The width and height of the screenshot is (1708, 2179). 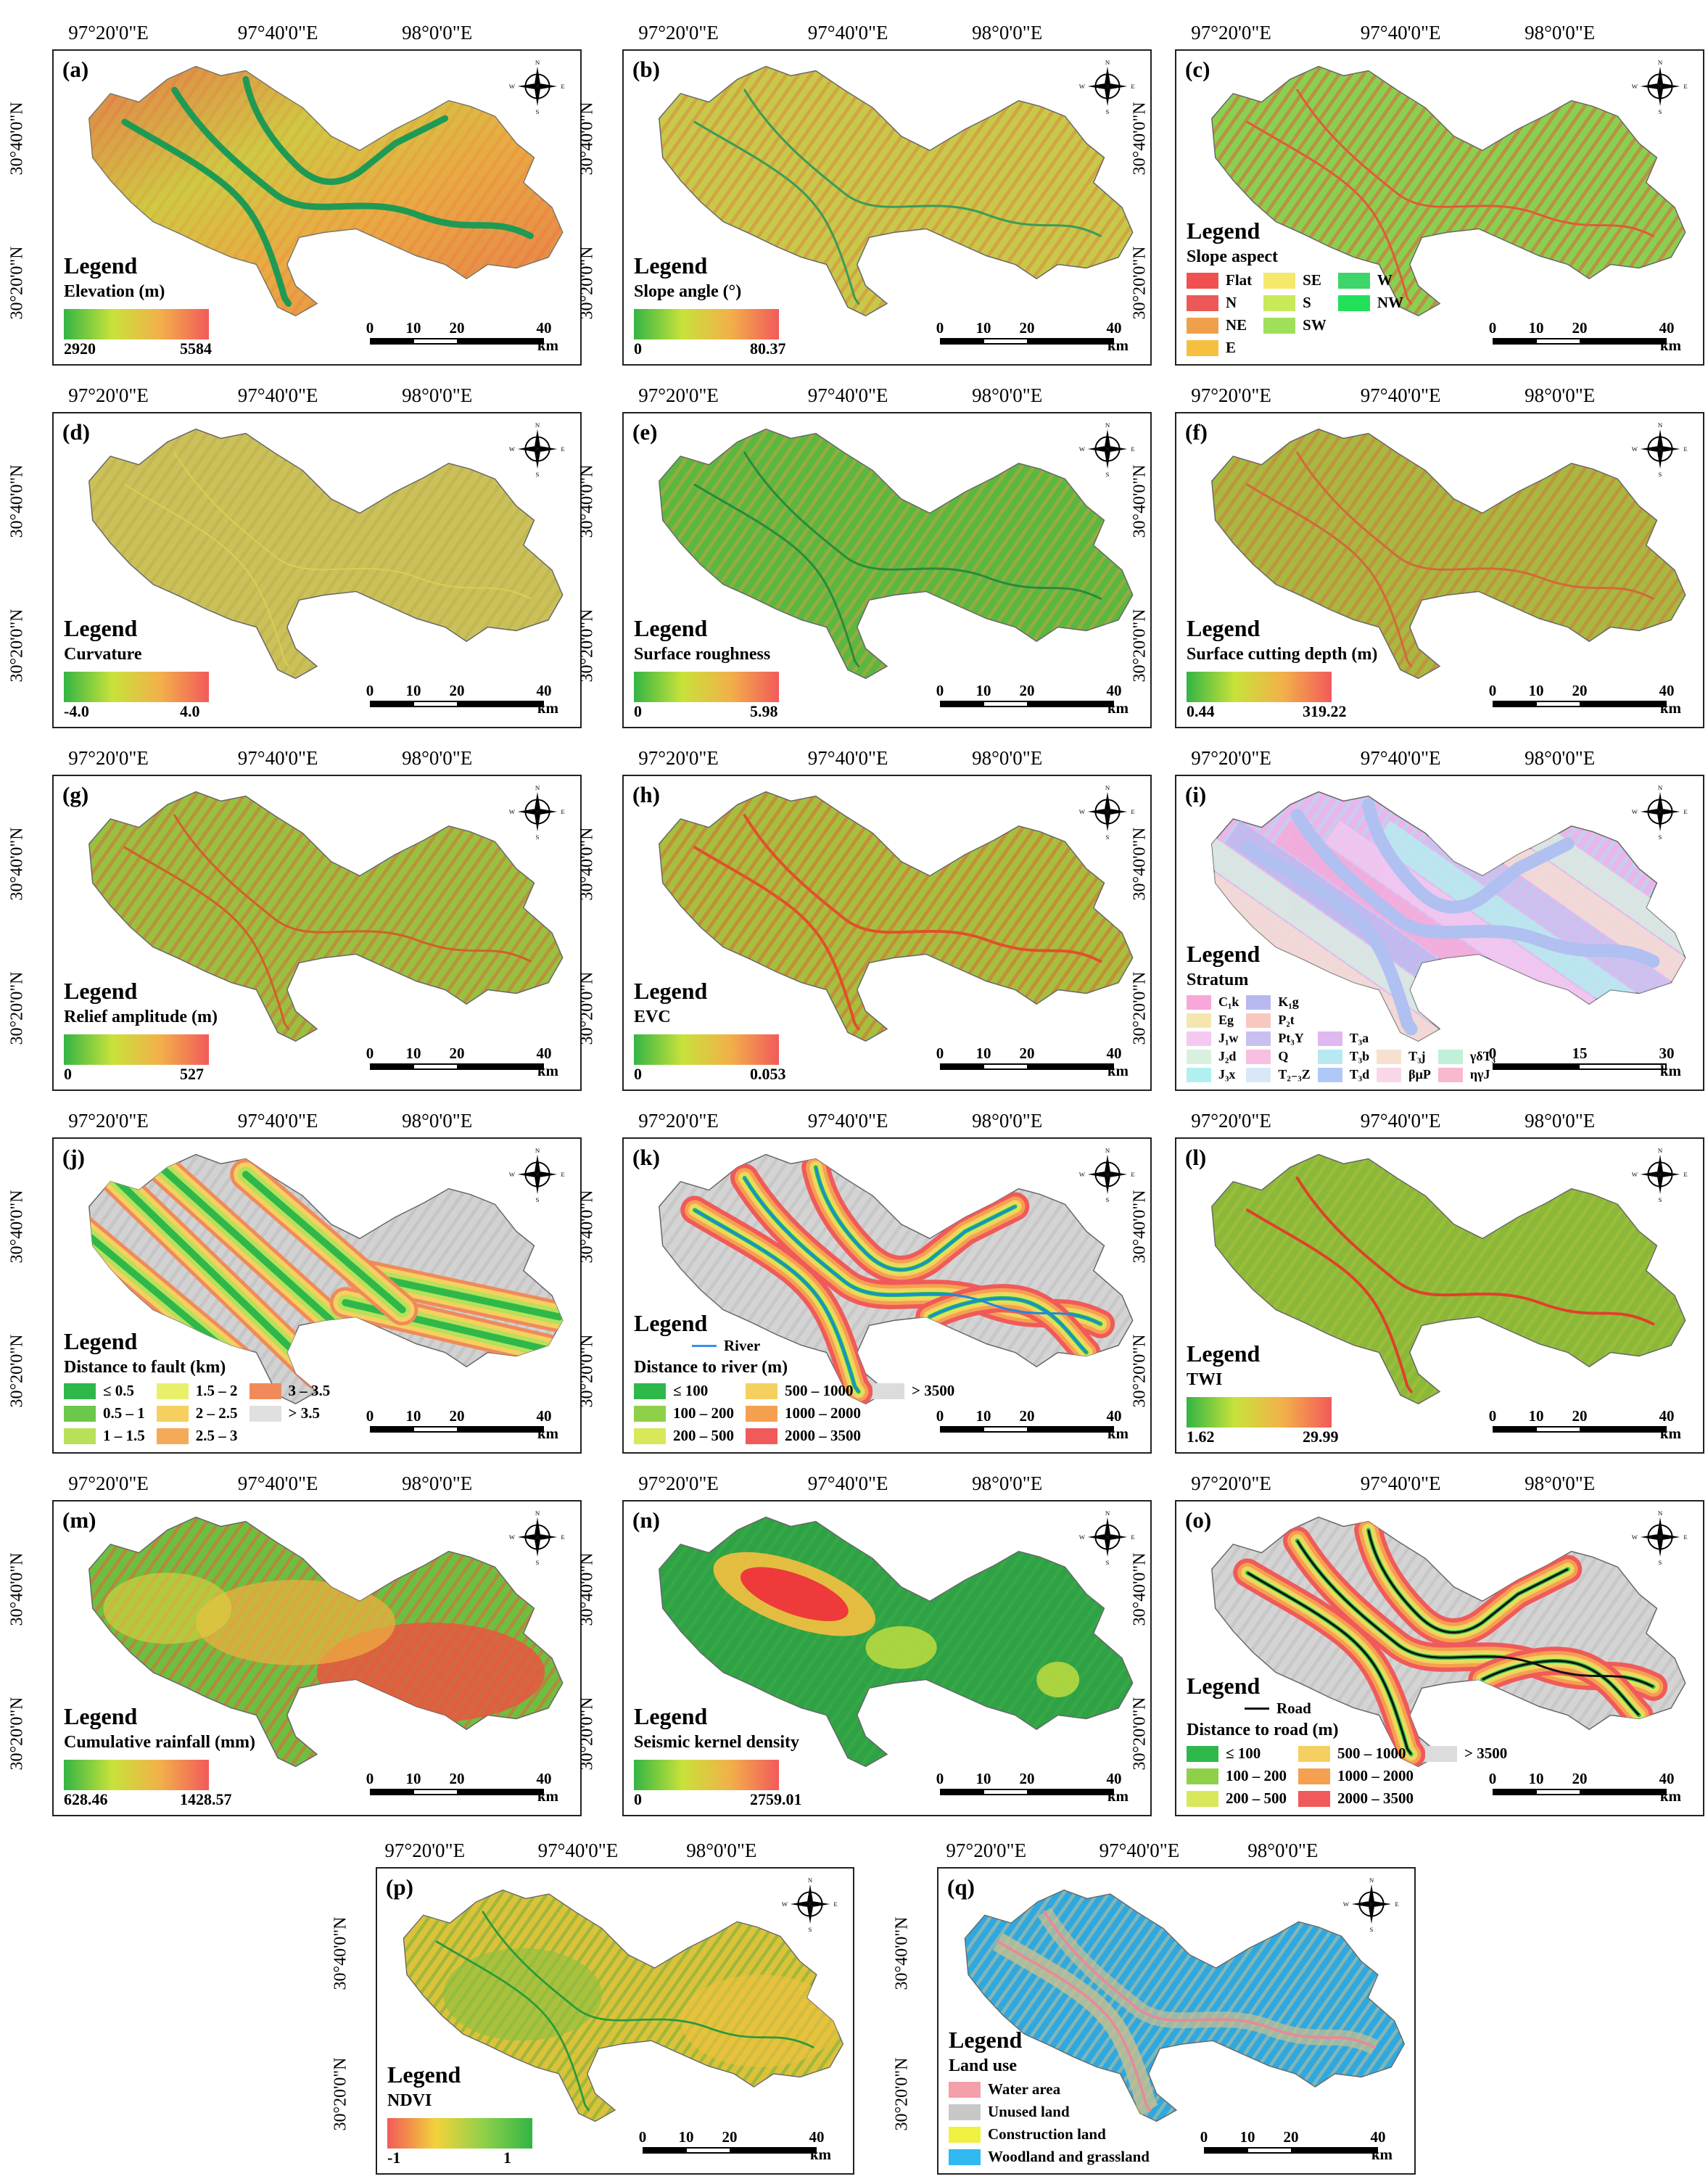 What do you see at coordinates (704, 1346) in the screenshot?
I see `line-swatch` at bounding box center [704, 1346].